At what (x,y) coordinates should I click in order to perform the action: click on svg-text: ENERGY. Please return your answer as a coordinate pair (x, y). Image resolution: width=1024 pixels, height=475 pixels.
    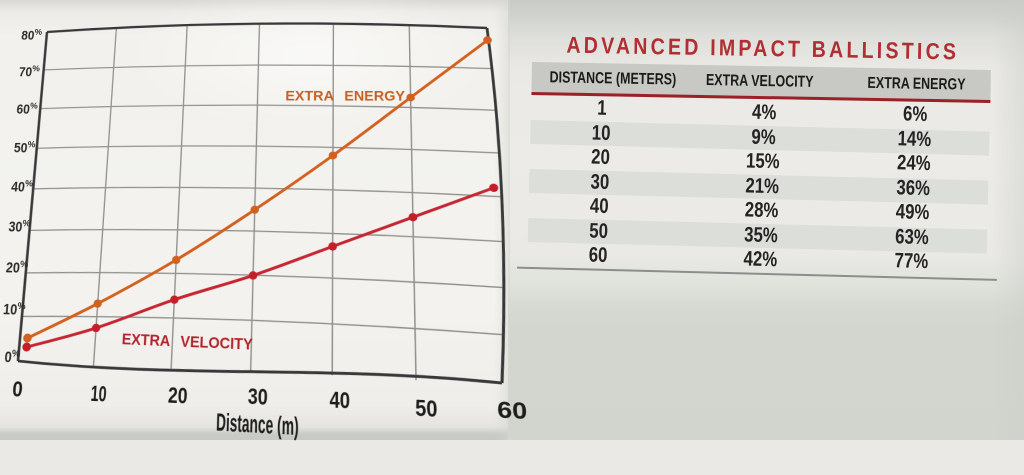
    Looking at the image, I should click on (374, 96).